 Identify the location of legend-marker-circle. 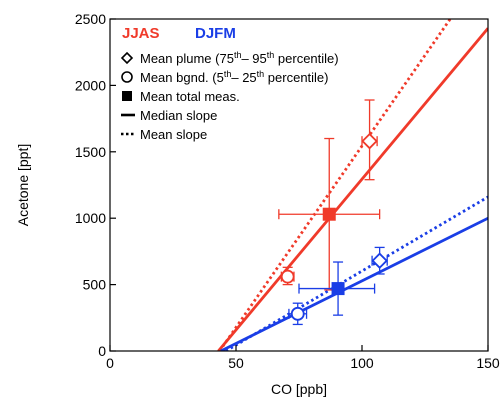
(127, 77).